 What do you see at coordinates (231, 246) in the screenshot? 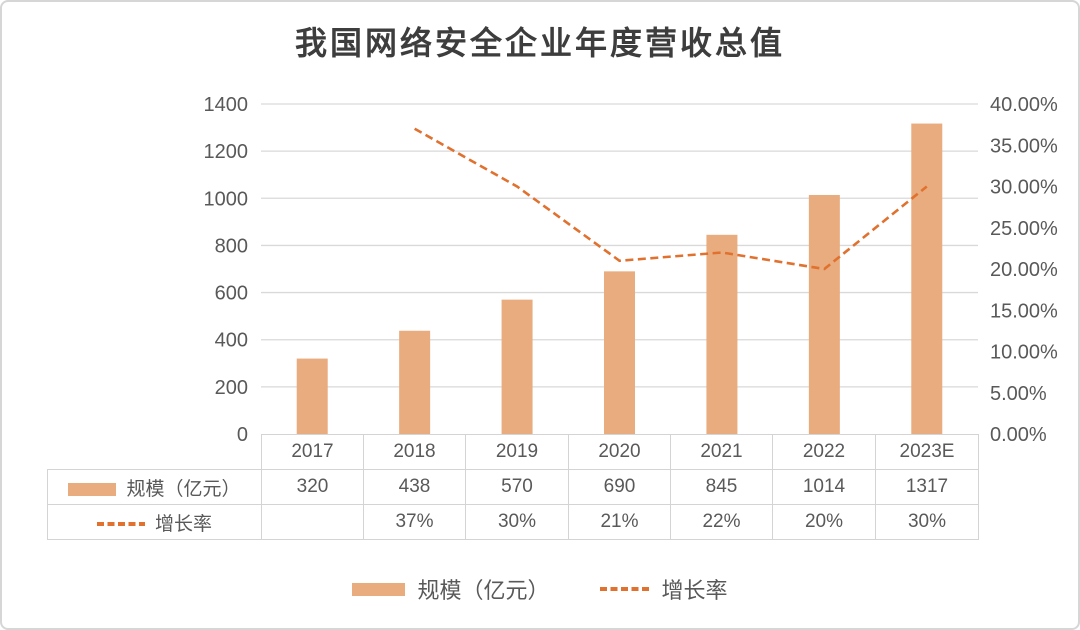
I see `left-axis-tick-label: 800` at bounding box center [231, 246].